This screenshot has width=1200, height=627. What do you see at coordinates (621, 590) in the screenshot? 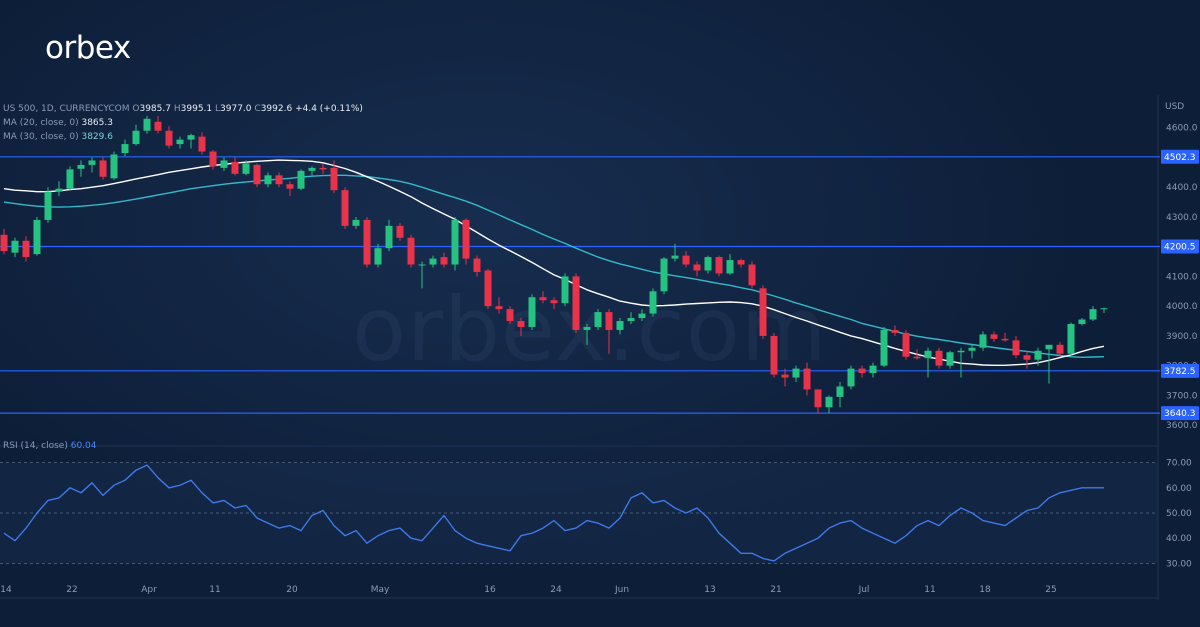
I see `date-tick-label: Jun` at bounding box center [621, 590].